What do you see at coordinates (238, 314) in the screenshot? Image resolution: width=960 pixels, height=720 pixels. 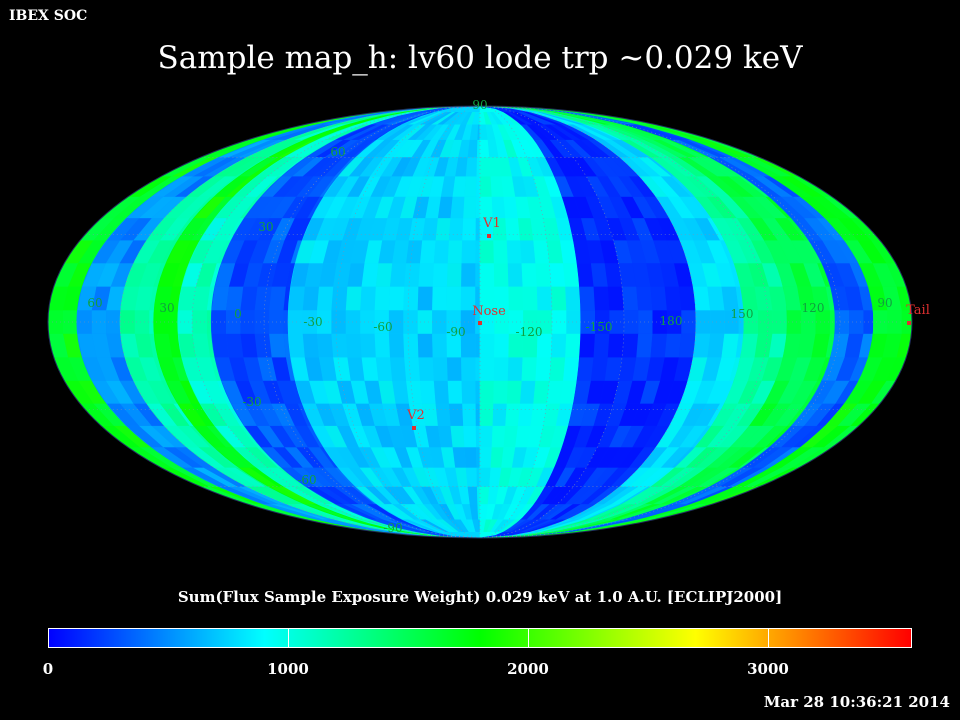 I see `longitude-label: 0` at bounding box center [238, 314].